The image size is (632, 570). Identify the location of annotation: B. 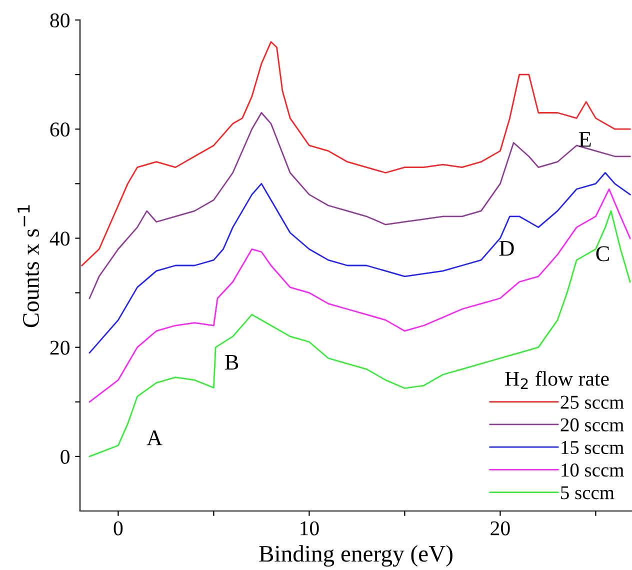
(231, 362).